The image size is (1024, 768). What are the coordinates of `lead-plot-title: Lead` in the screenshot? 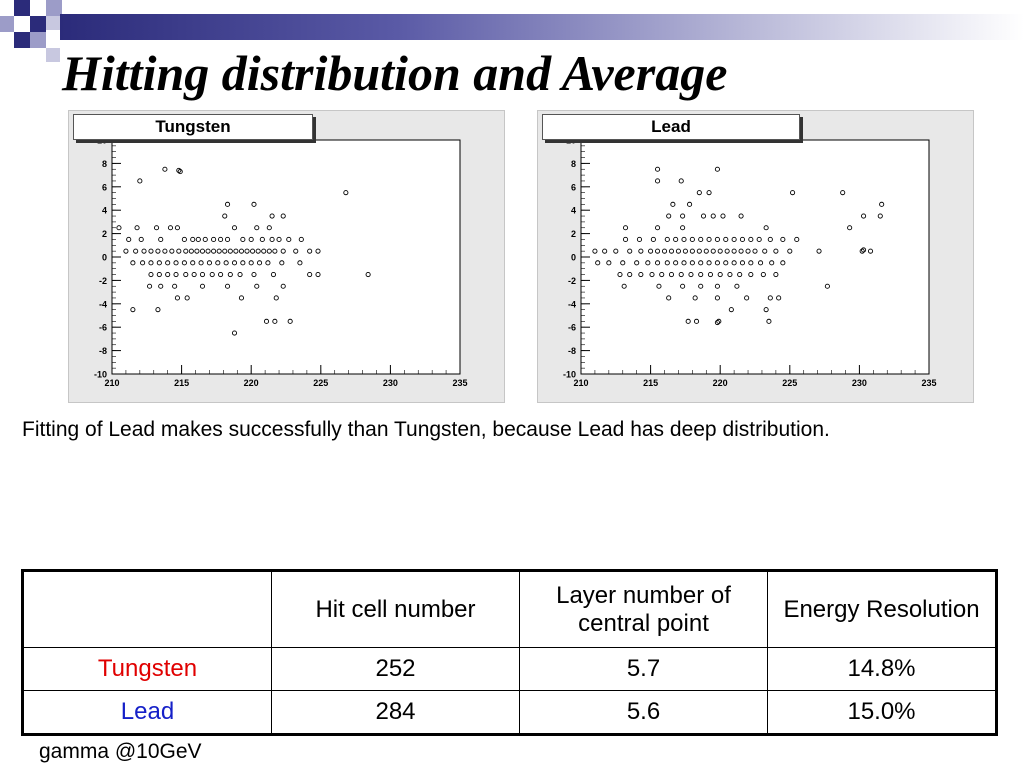 It's located at (671, 127).